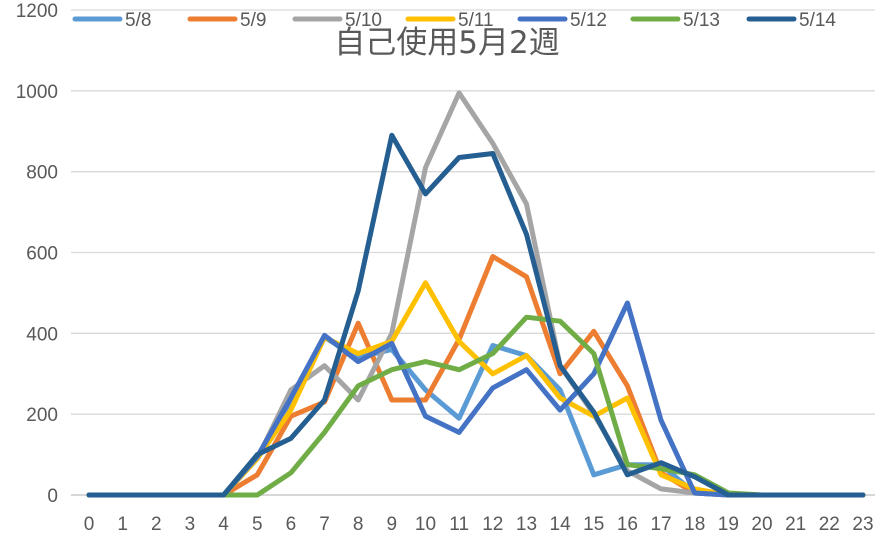 The width and height of the screenshot is (894, 540). Describe the element at coordinates (492, 524) in the screenshot. I see `x-tick-label: 12` at that location.